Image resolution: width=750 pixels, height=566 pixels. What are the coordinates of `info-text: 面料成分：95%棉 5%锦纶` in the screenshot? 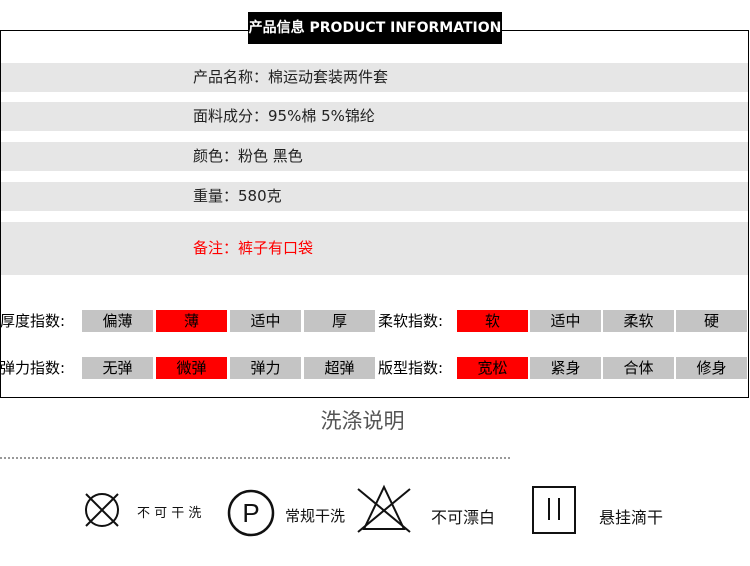 It's located at (284, 116).